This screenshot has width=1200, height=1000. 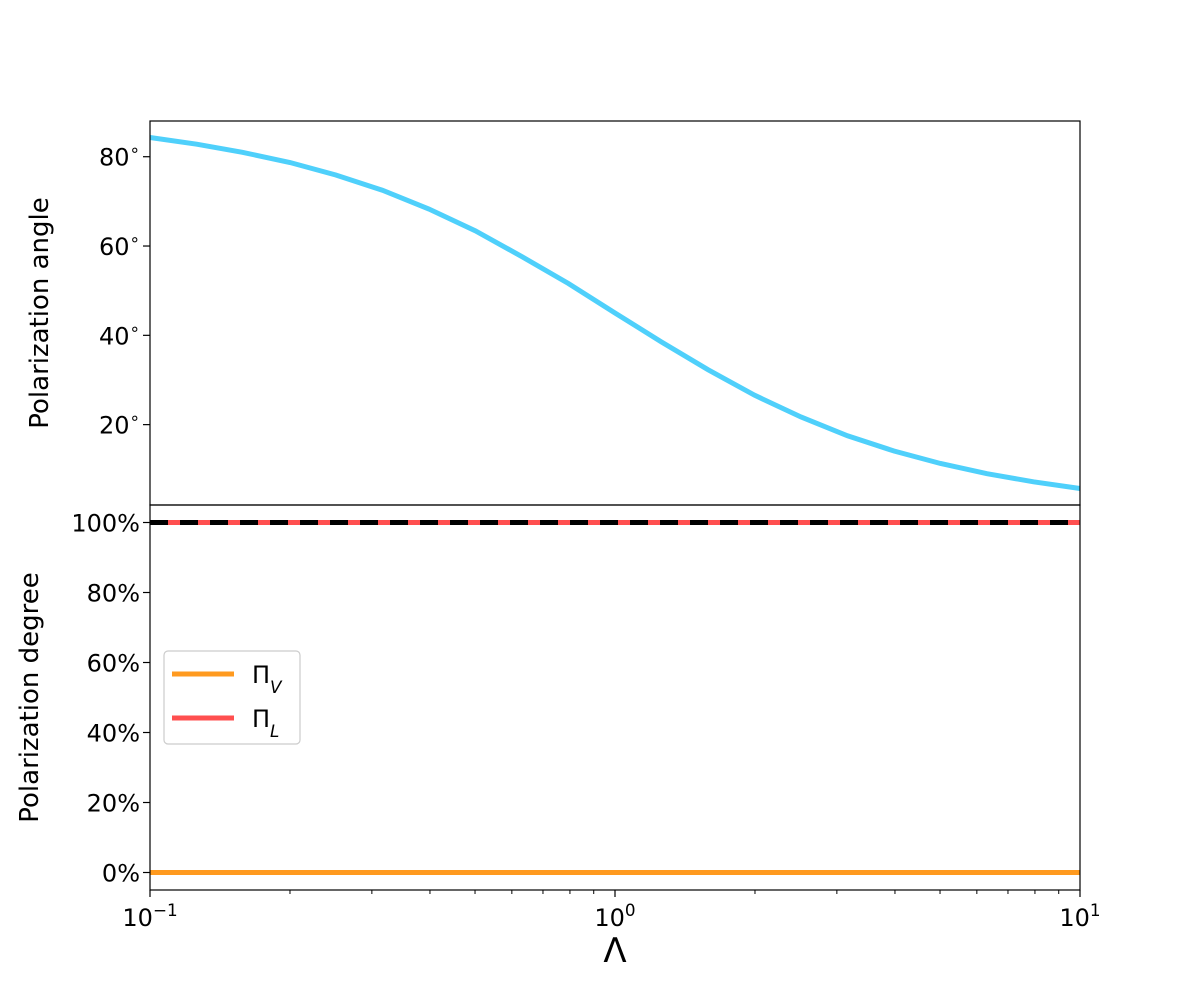 What do you see at coordinates (119, 156) in the screenshot?
I see `y-tick-label: 80∘` at bounding box center [119, 156].